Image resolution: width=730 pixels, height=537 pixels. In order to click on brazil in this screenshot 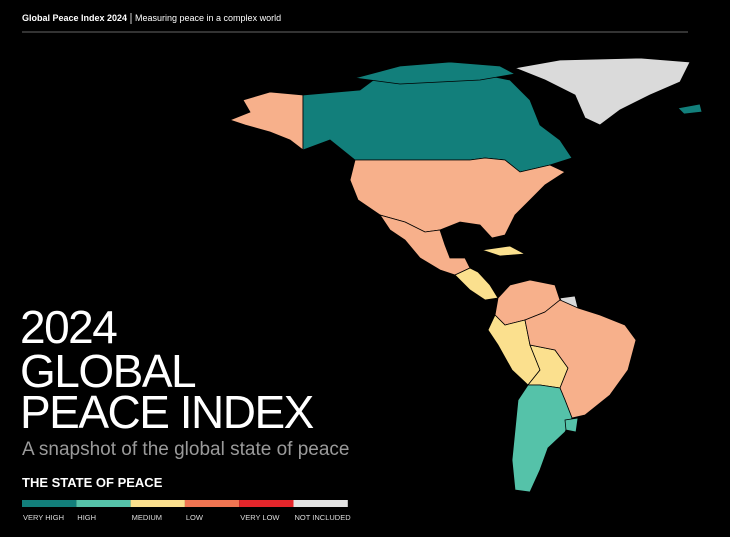, I will do `click(580, 359)`.